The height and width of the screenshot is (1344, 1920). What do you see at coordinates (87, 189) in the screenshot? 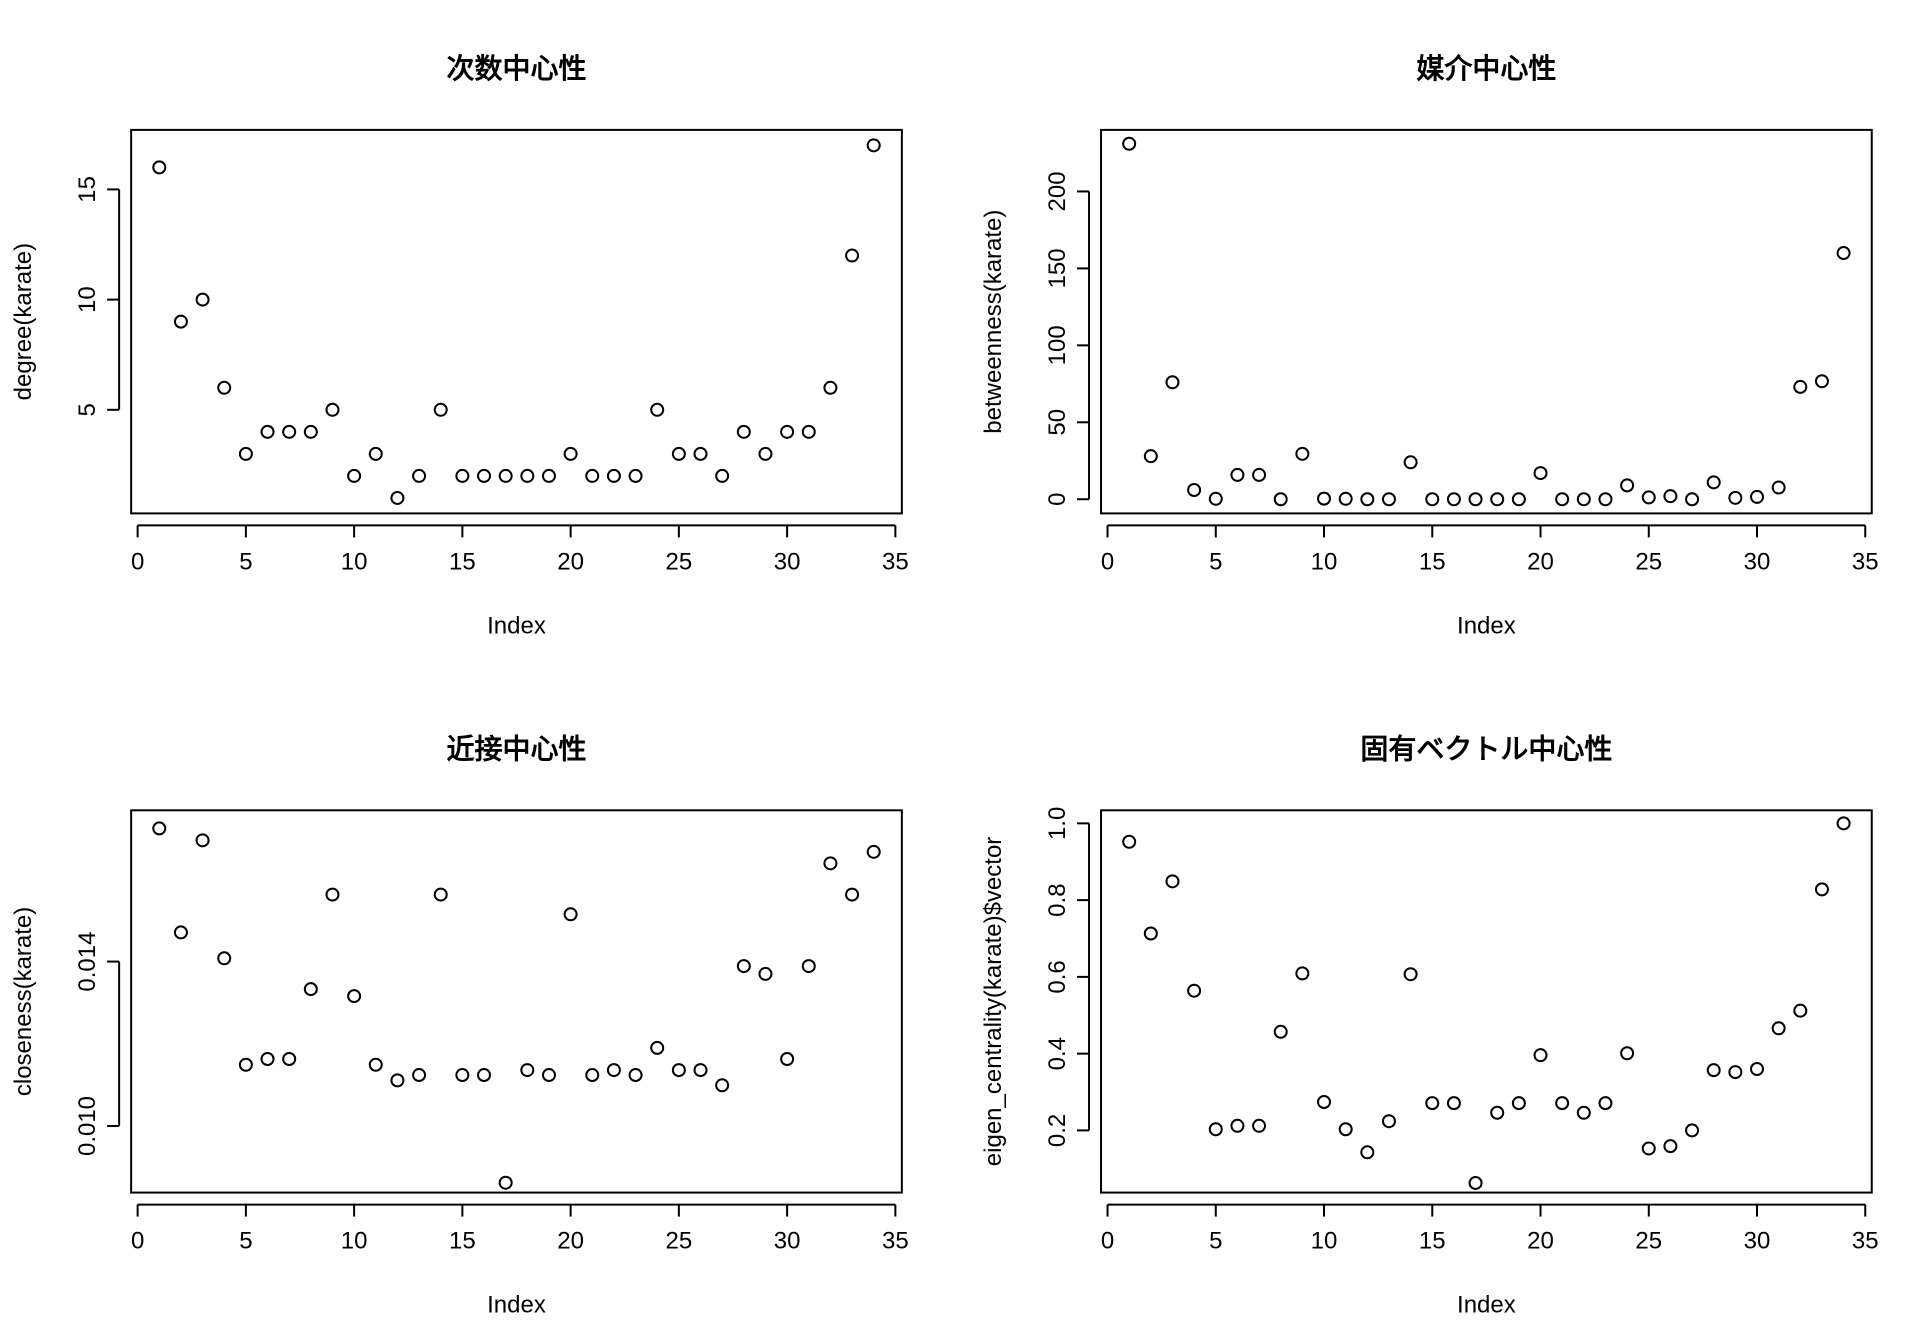
I see `y-tick-label: 15` at bounding box center [87, 189].